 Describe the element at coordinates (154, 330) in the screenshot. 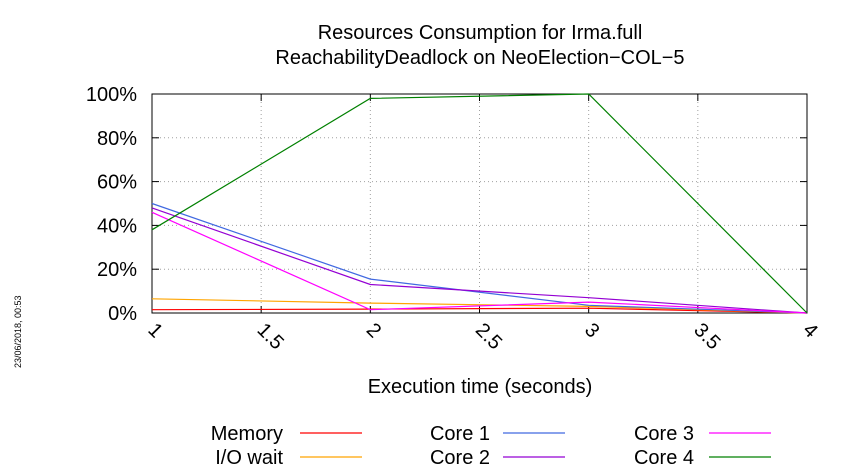

I see `x-tick-label: 1` at that location.